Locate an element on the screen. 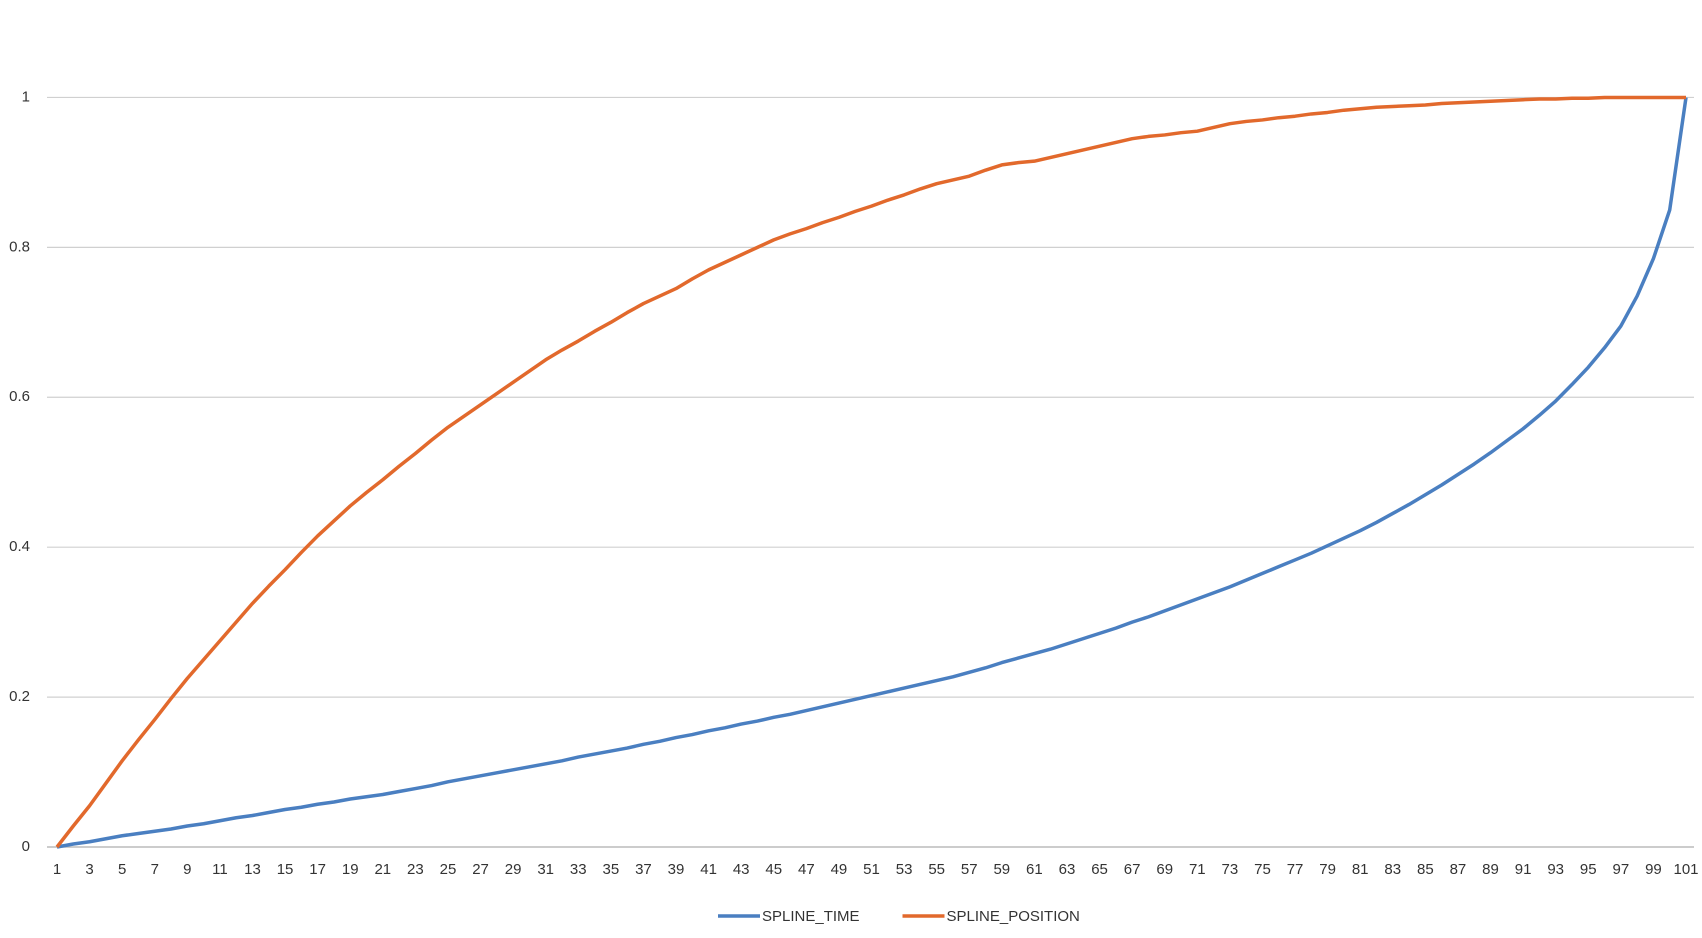  x-tick-label: 23 is located at coordinates (415, 869).